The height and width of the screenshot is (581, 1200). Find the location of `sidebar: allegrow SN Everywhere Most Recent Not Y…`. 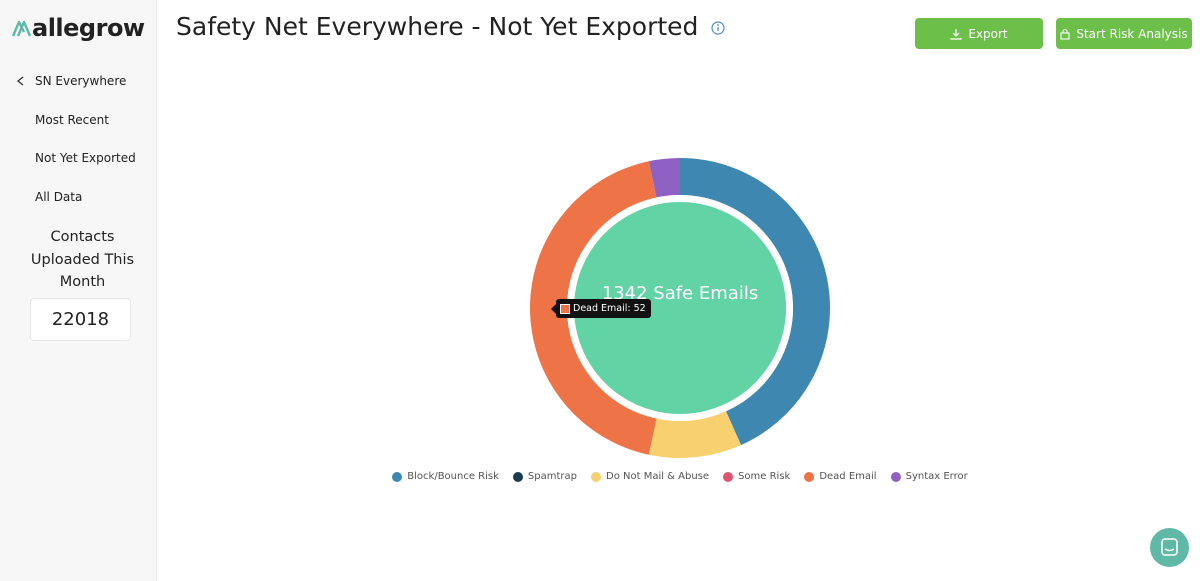

sidebar: allegrow SN Everywhere Most Recent Not Y… is located at coordinates (78, 290).